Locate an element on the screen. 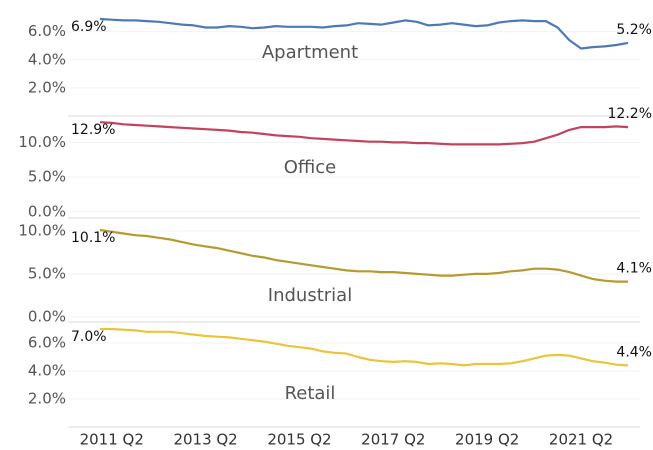 This screenshot has width=653, height=450. x-tick-label: 2011 Q2 is located at coordinates (112, 440).